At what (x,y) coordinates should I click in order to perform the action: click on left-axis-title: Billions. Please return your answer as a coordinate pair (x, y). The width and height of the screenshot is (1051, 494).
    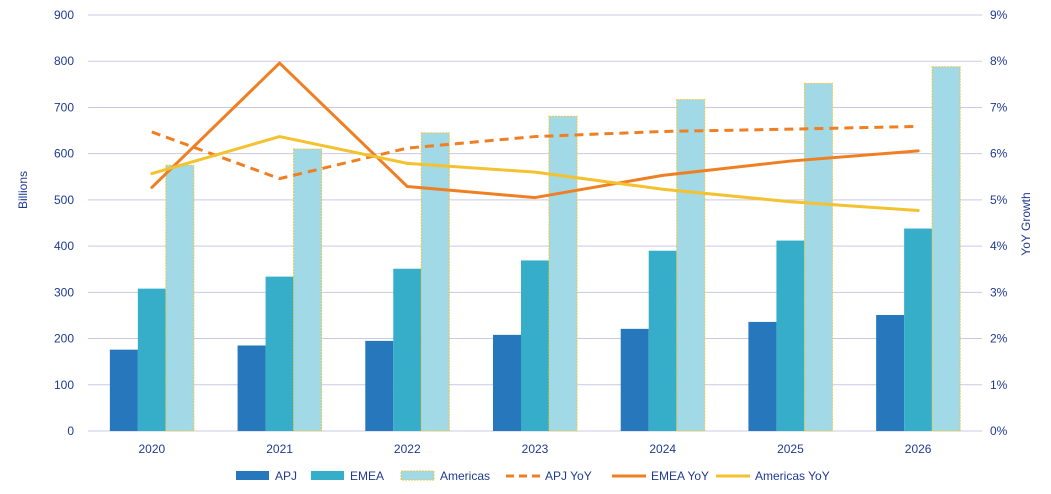
    Looking at the image, I should click on (23, 190).